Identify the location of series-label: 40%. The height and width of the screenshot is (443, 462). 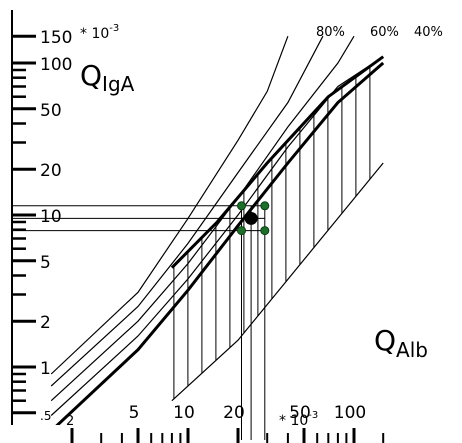
(428, 32).